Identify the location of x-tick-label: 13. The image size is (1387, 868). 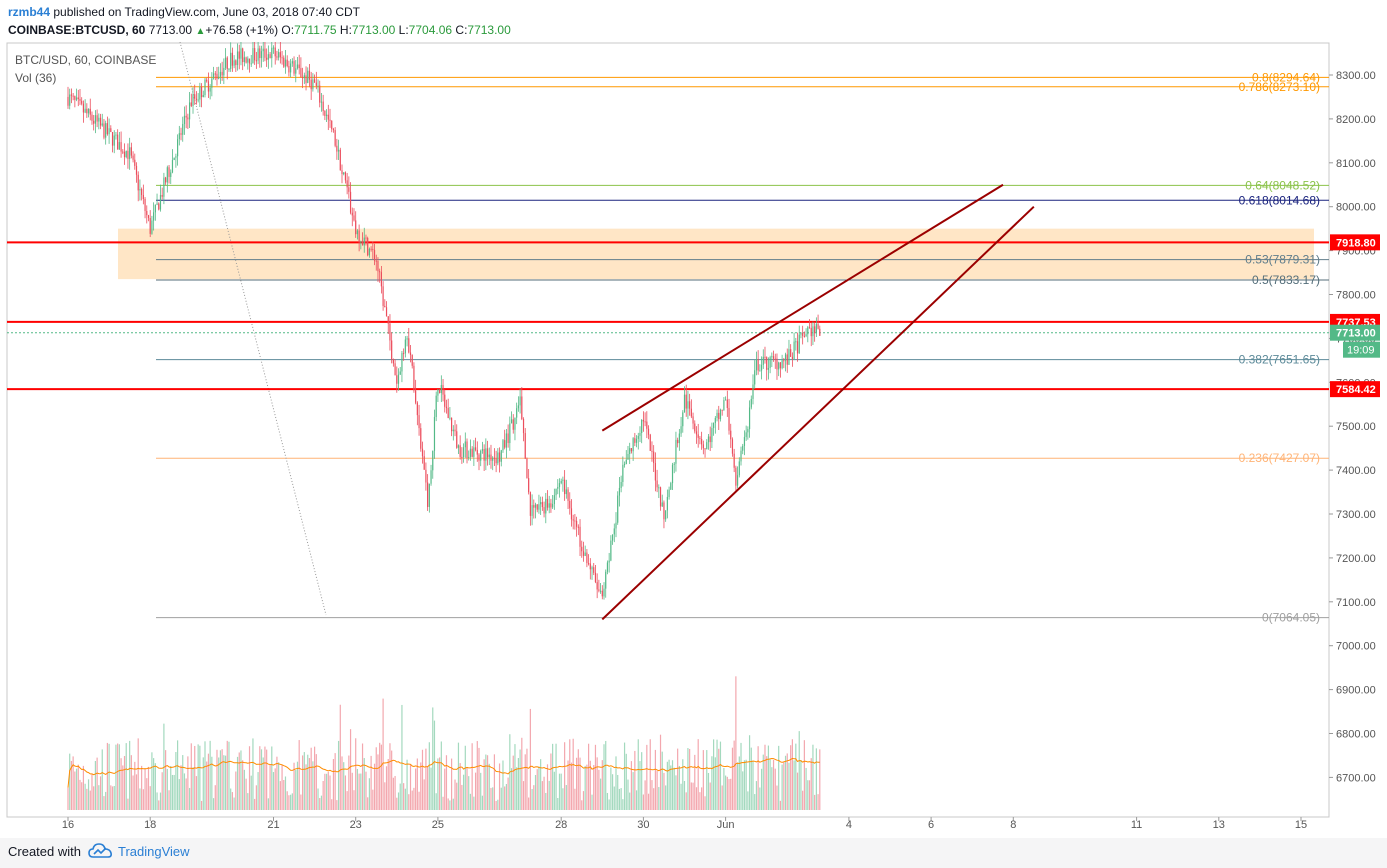
(1219, 825).